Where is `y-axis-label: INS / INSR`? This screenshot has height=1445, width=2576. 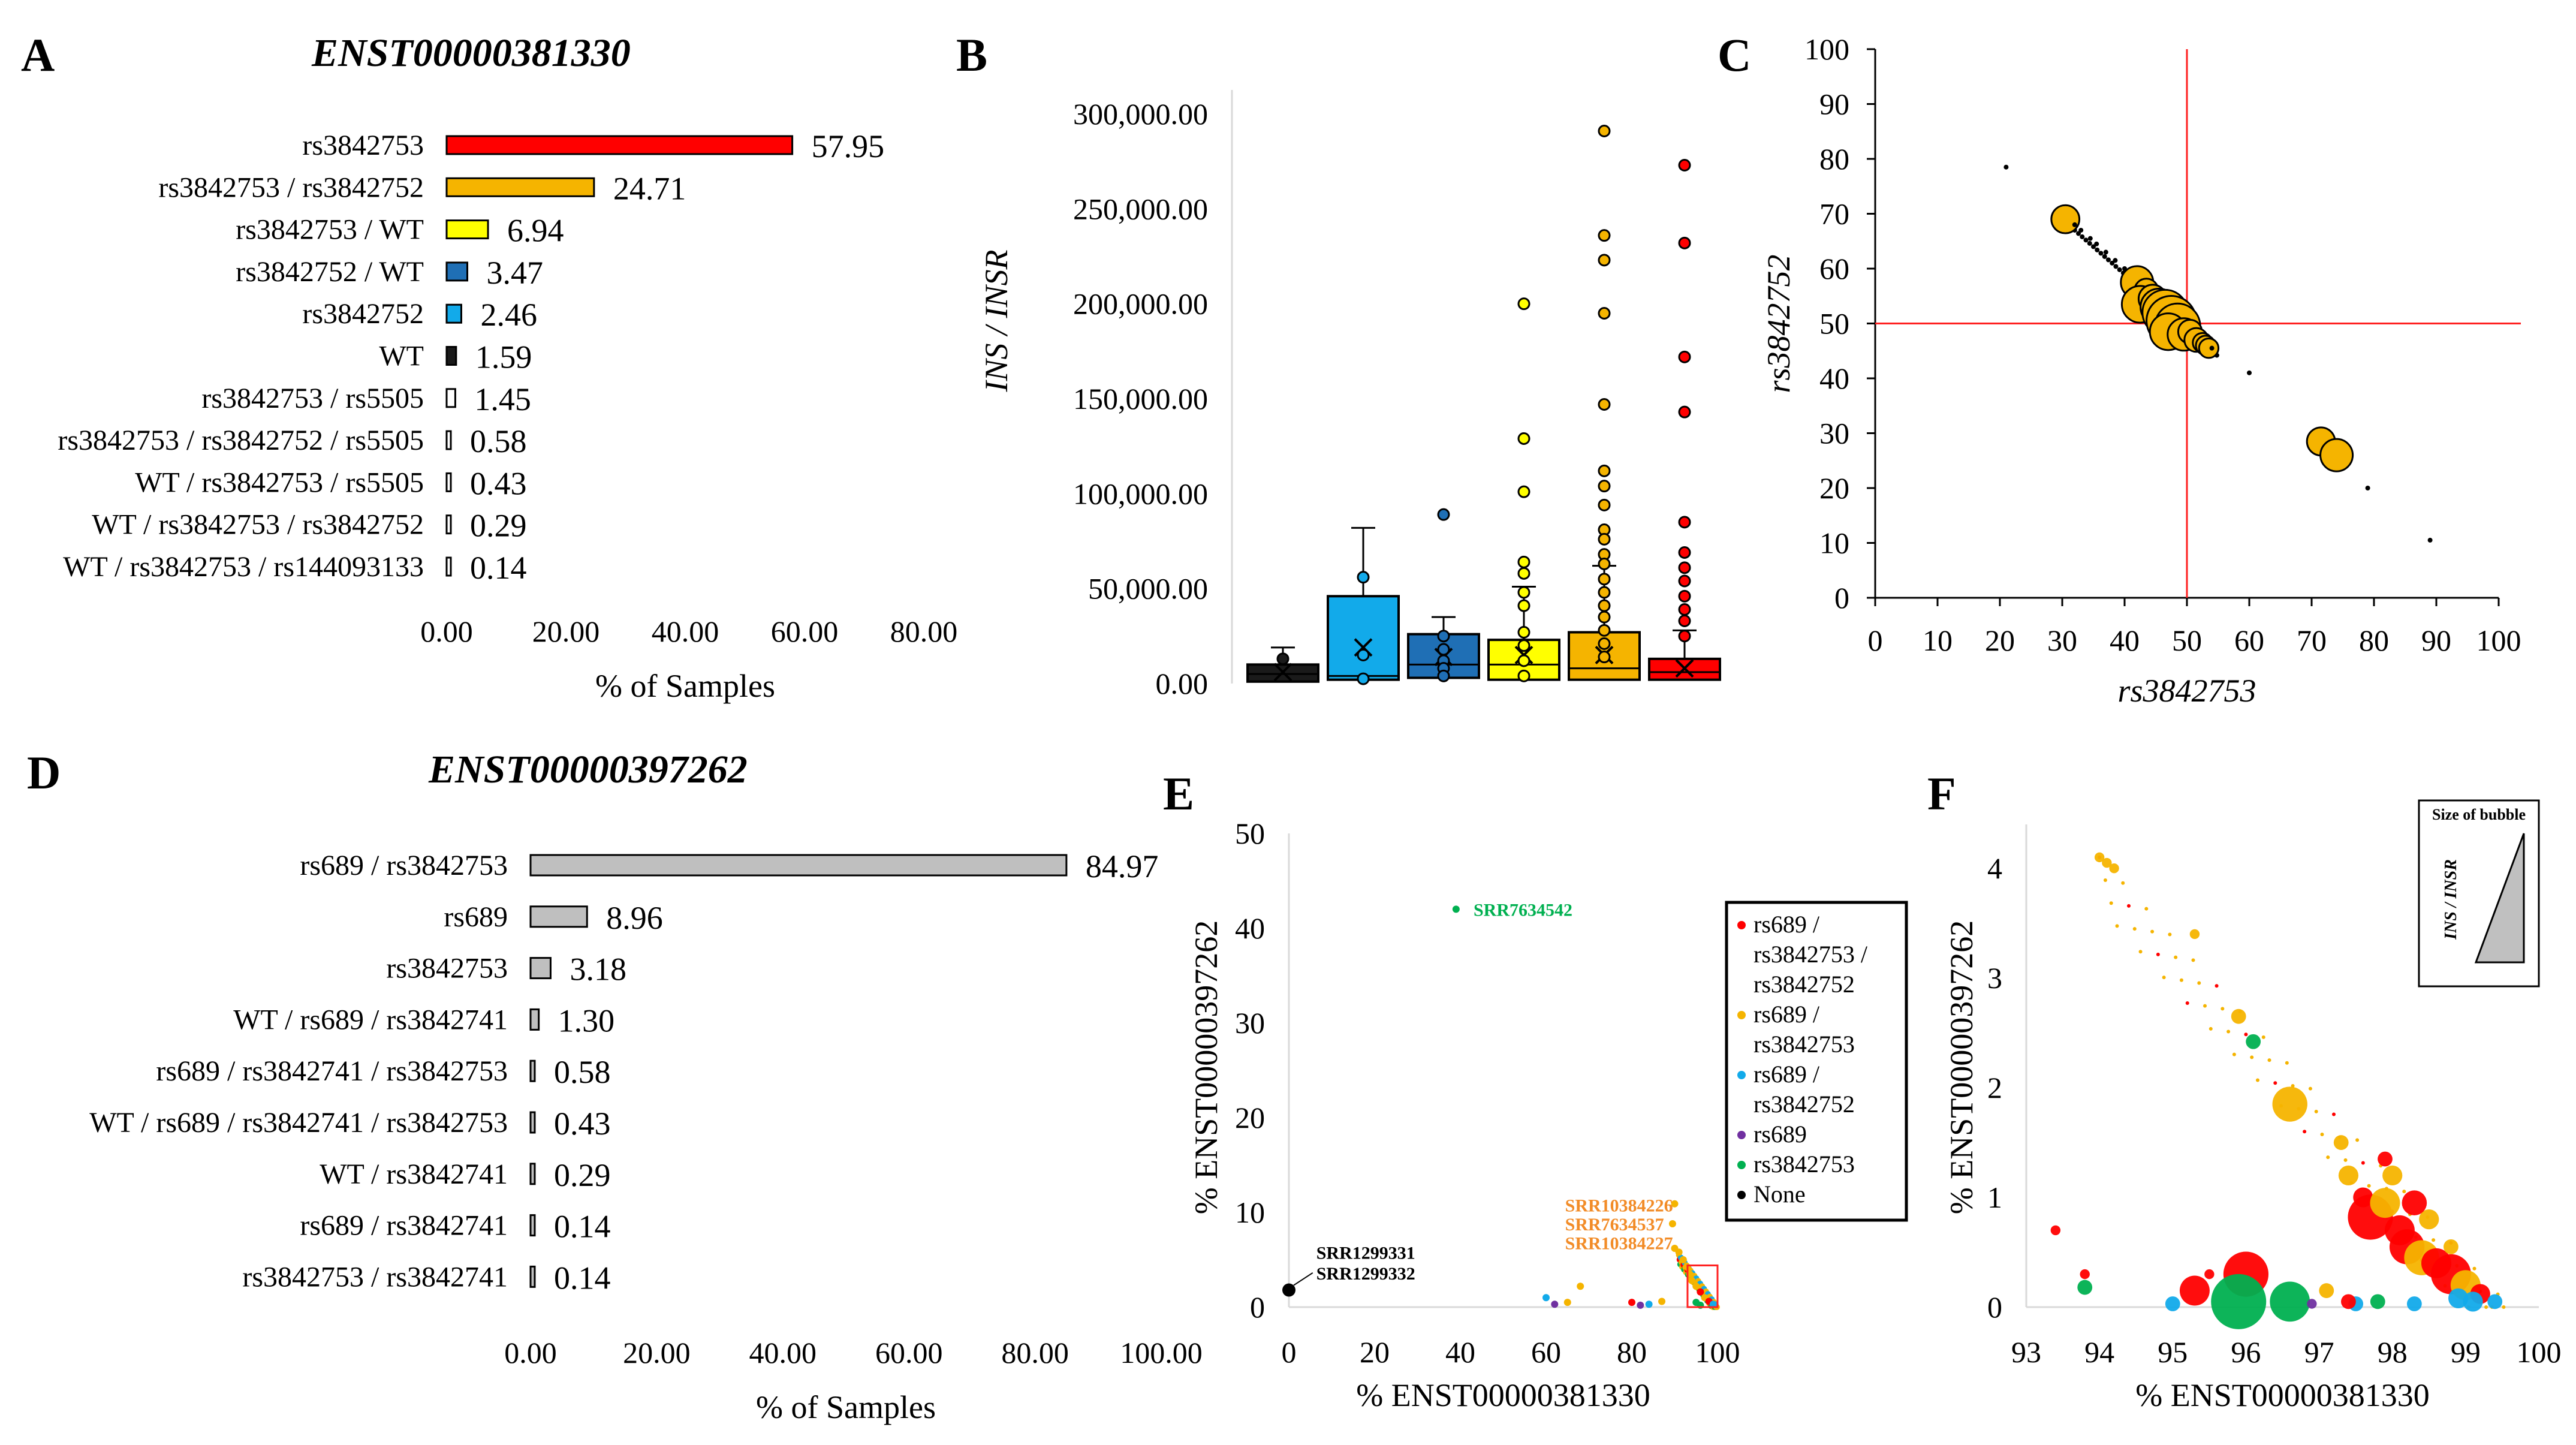
y-axis-label: INS / INSR is located at coordinates (996, 320).